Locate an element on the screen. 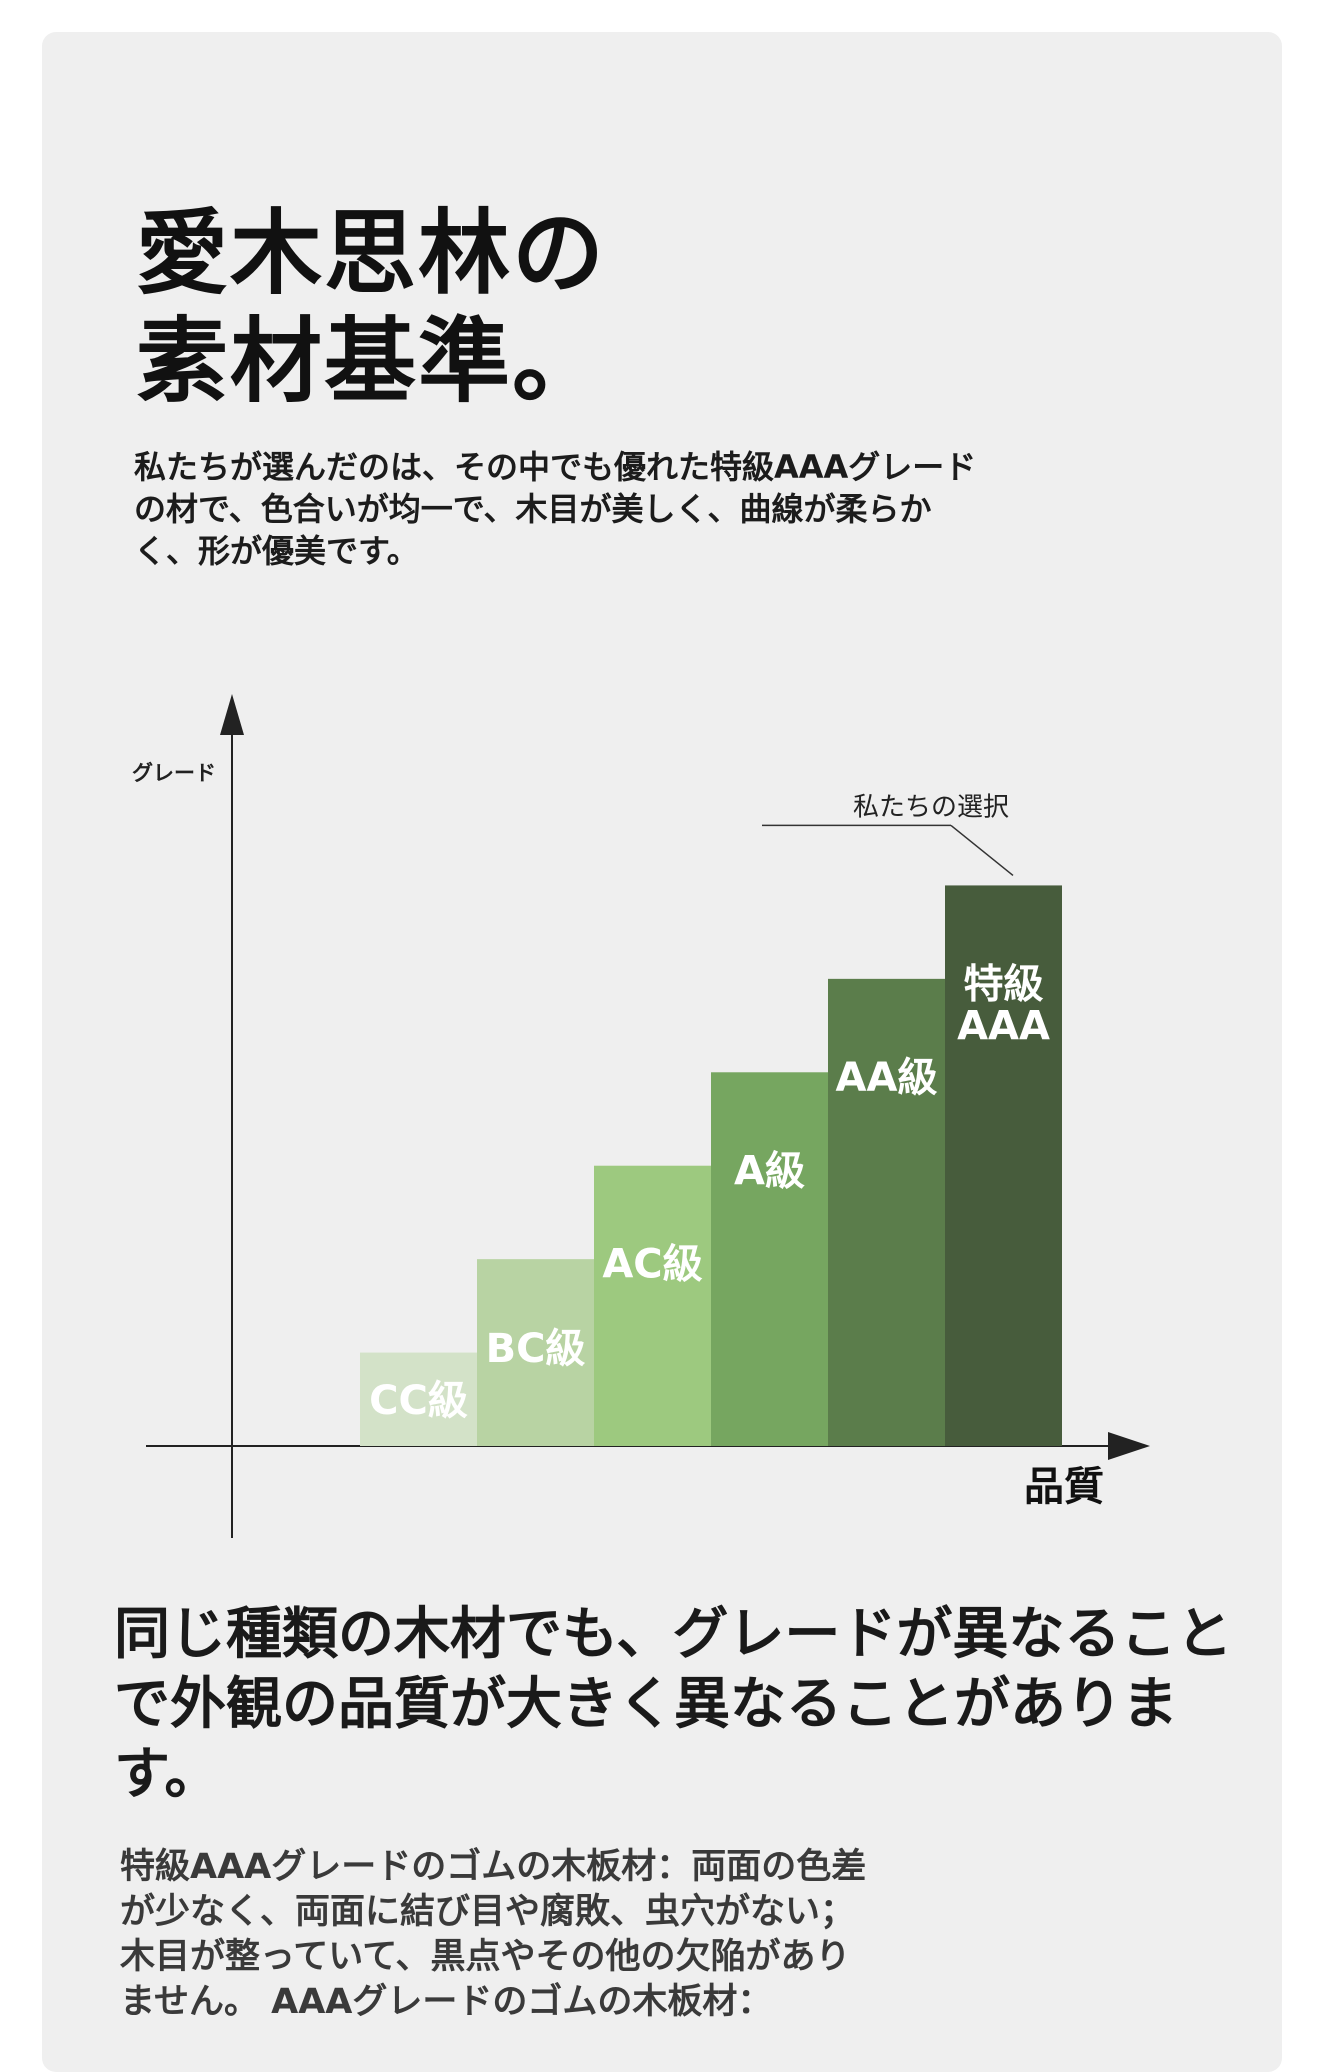 Image resolution: width=1322 pixels, height=2072 pixels. bar-label-line: AC級 is located at coordinates (652, 1265).